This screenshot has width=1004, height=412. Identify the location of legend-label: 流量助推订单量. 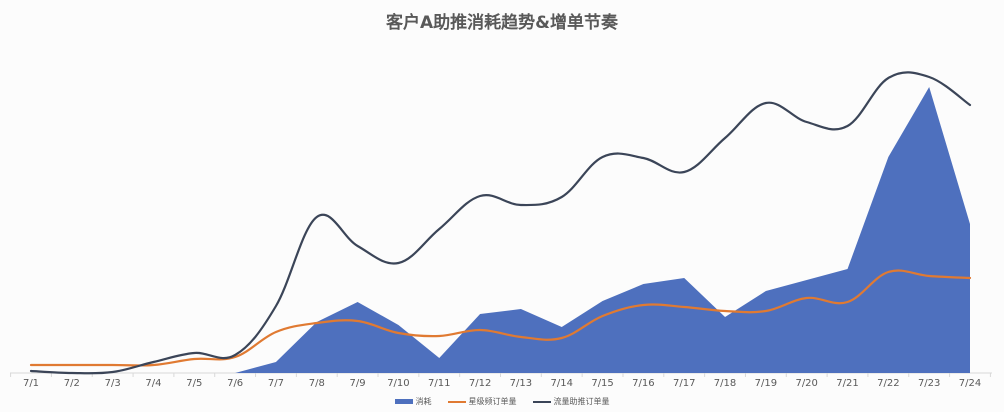
(581, 401).